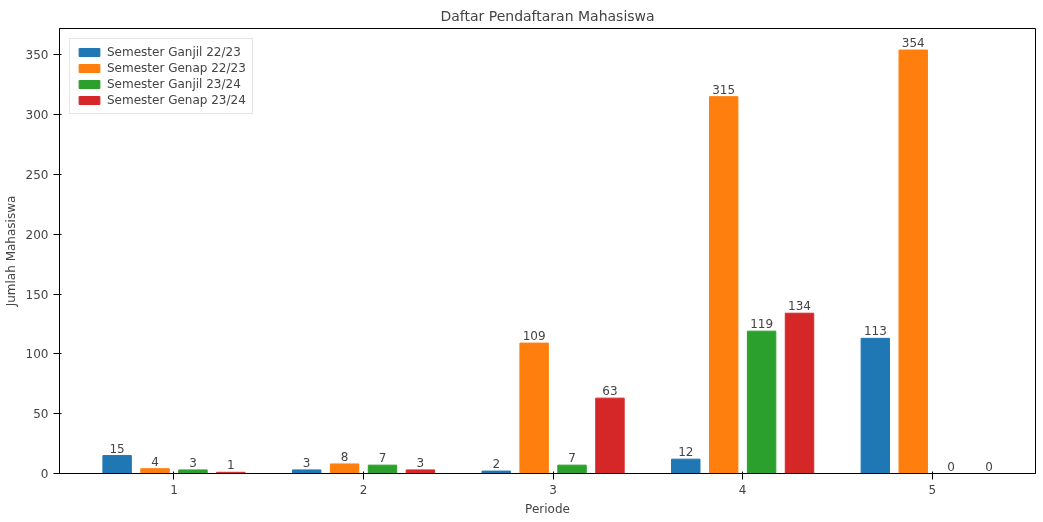 This screenshot has width=1043, height=522. What do you see at coordinates (799, 306) in the screenshot?
I see `data-label: 134` at bounding box center [799, 306].